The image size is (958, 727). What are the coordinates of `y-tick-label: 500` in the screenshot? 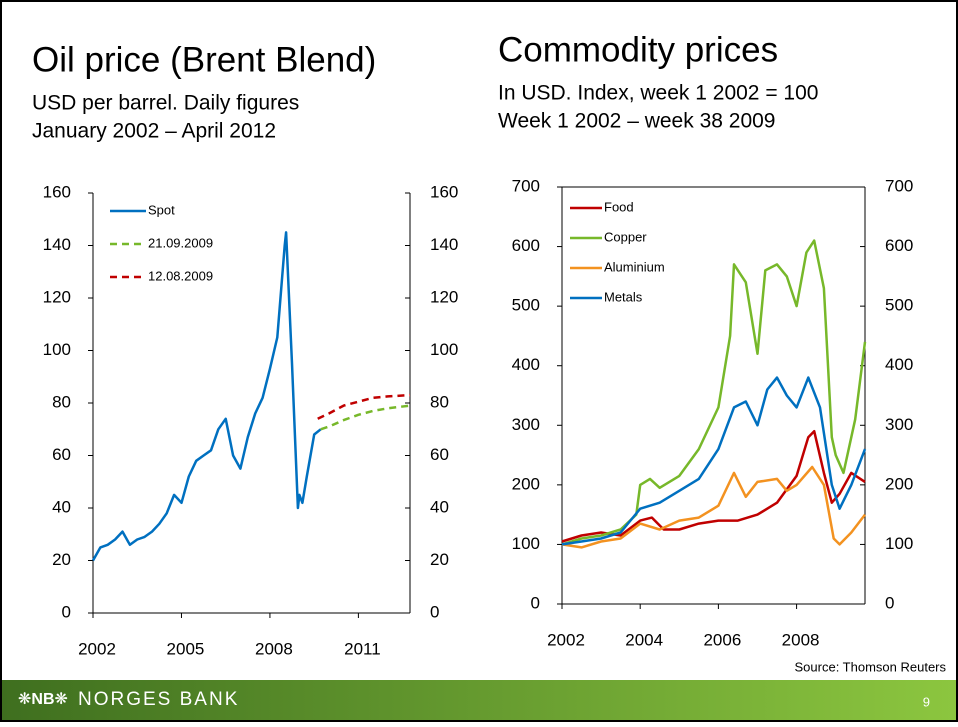 It's located at (526, 305).